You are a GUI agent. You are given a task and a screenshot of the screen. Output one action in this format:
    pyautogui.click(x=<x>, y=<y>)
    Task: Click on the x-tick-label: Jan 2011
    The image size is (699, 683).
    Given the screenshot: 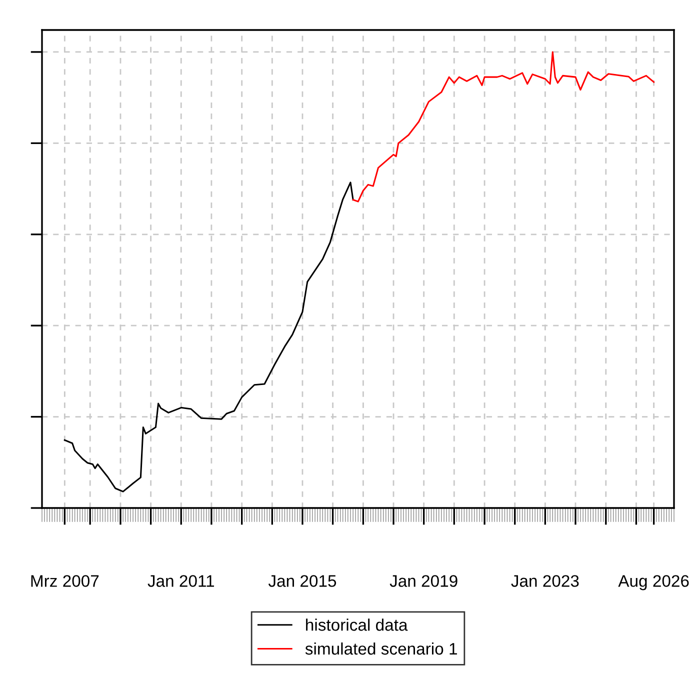 What is the action you would take?
    pyautogui.click(x=181, y=581)
    